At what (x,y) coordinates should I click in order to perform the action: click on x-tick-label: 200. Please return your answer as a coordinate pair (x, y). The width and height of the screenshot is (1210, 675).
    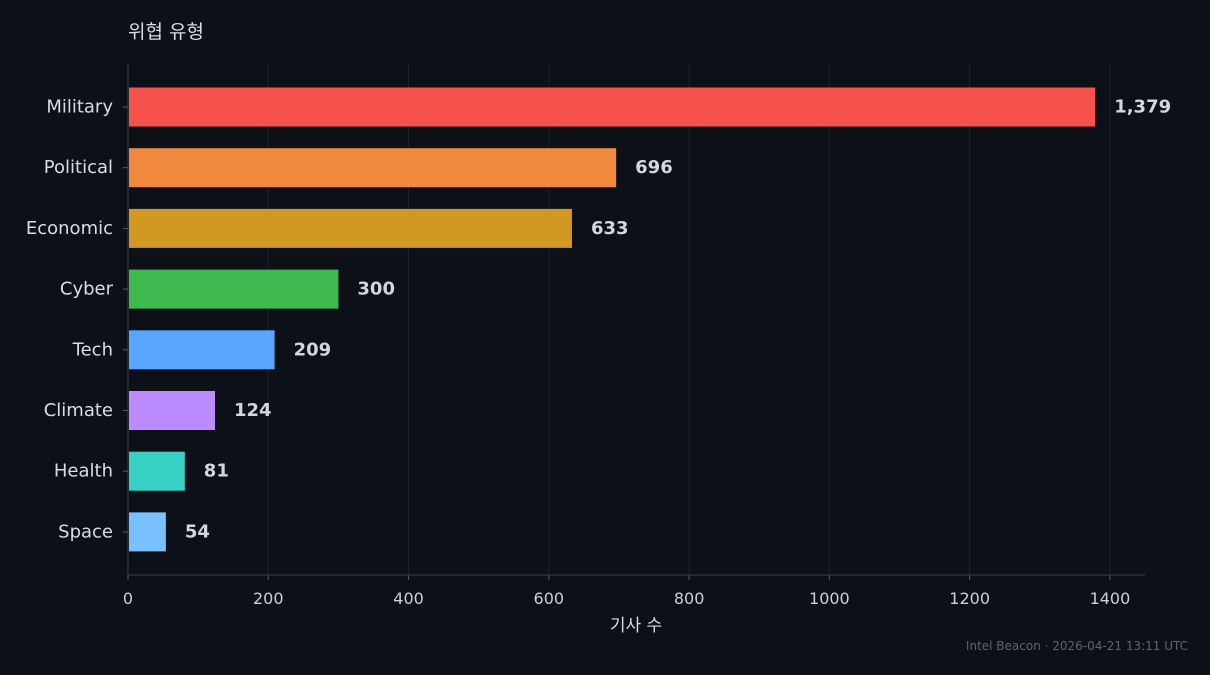
    Looking at the image, I should click on (268, 598).